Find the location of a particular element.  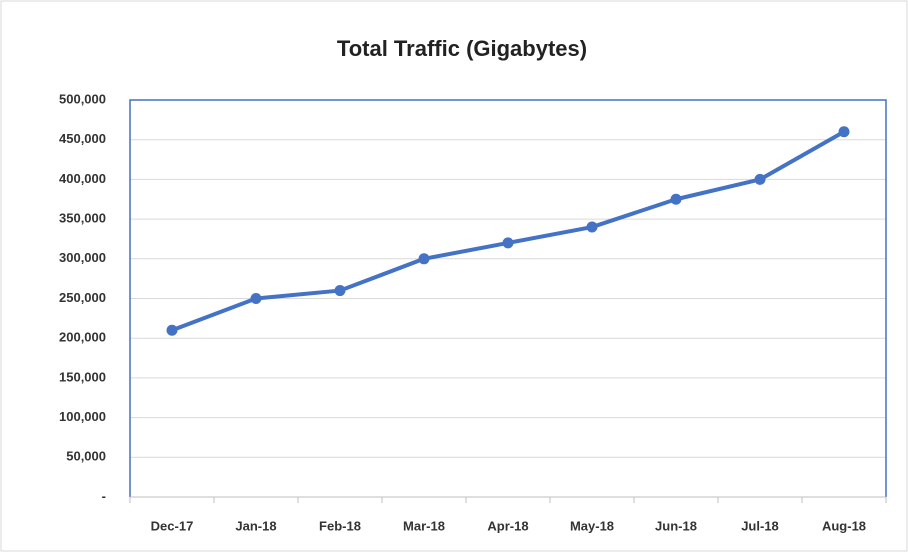

x-tick-label: Aug-18 is located at coordinates (844, 525).